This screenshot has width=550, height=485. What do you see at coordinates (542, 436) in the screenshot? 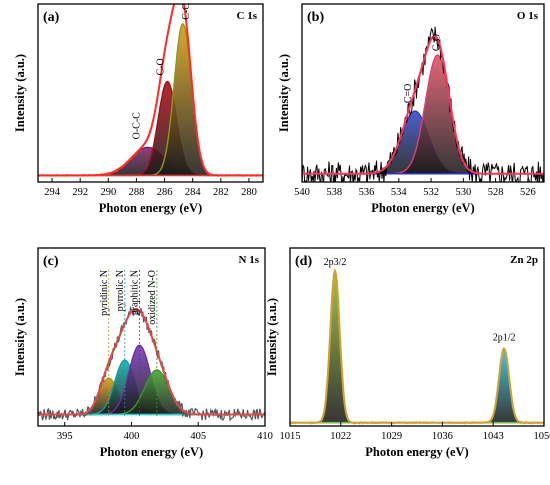
I see `x-tick-label: 1050` at bounding box center [542, 436].